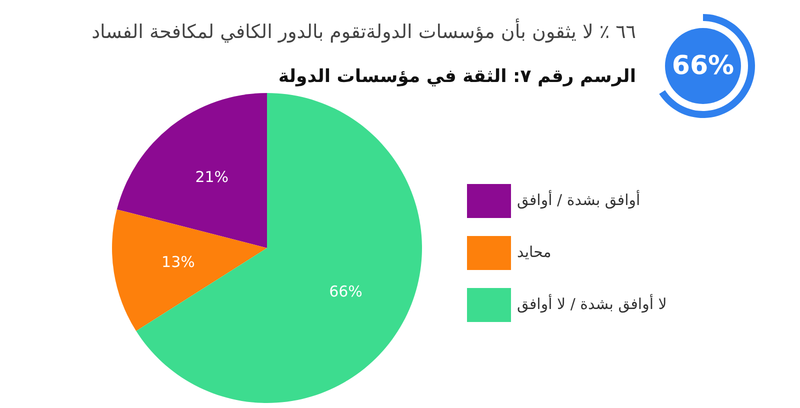  What do you see at coordinates (345, 291) in the screenshot?
I see `data-label: 66%` at bounding box center [345, 291].